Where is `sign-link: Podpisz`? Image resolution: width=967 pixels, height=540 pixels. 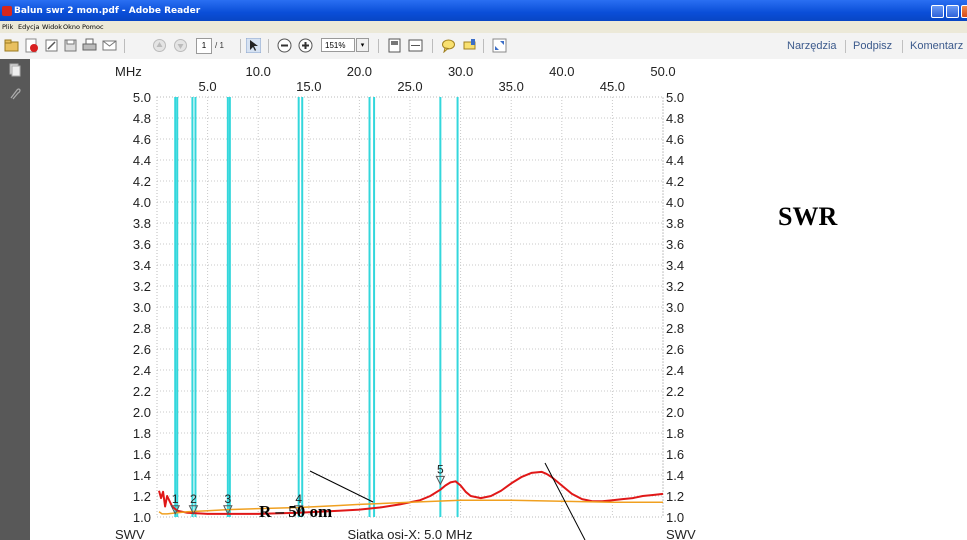
sign-link: Podpisz is located at coordinates (873, 46).